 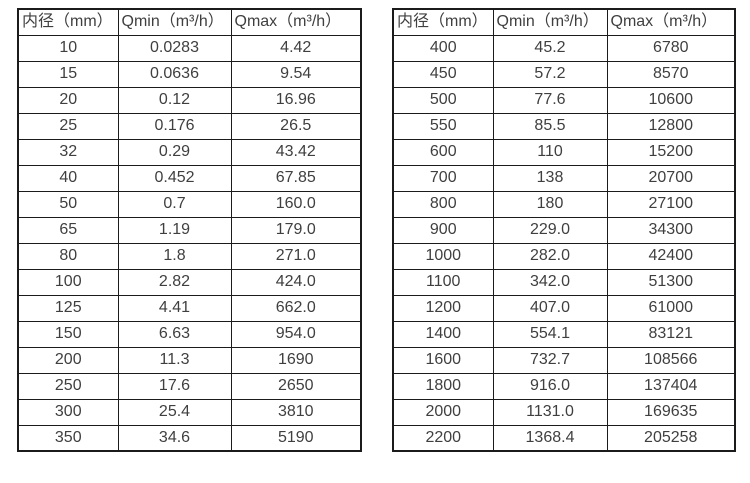 I want to click on table-row: 700 138 20700, so click(x=564, y=178).